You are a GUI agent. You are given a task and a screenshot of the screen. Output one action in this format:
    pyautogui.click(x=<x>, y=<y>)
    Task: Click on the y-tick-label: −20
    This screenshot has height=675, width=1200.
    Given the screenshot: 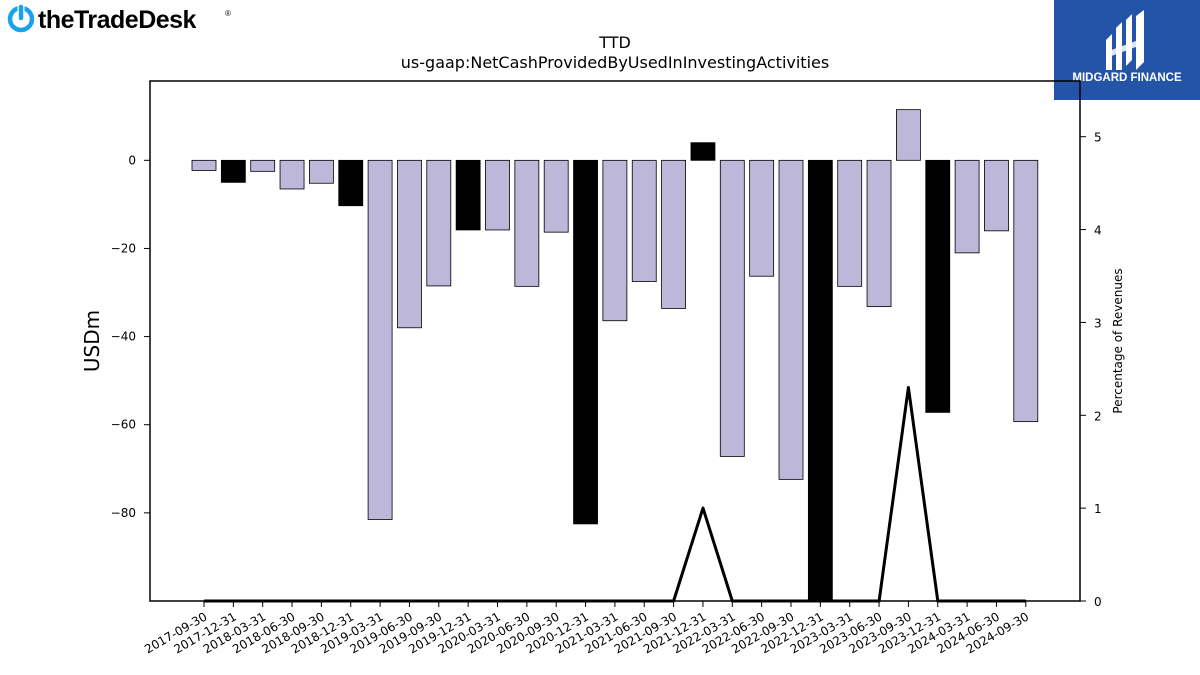 What is the action you would take?
    pyautogui.click(x=123, y=248)
    